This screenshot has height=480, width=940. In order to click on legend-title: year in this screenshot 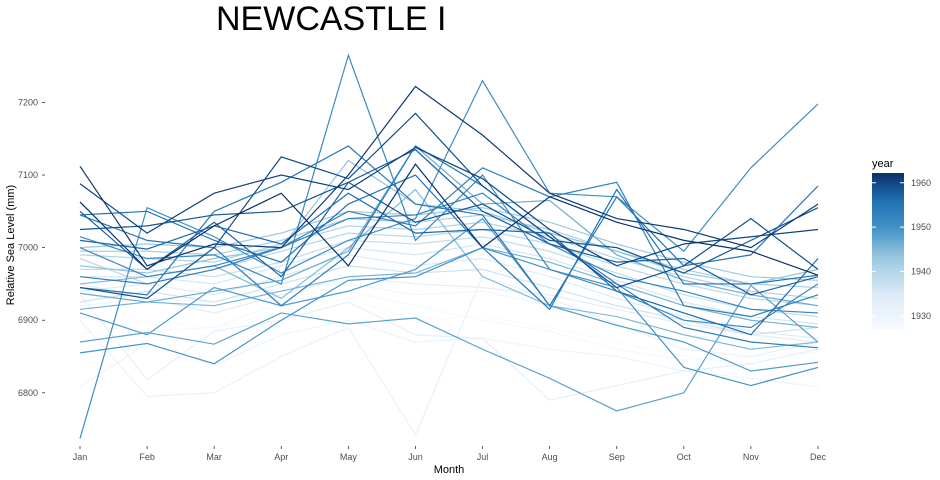, I will do `click(883, 164)`.